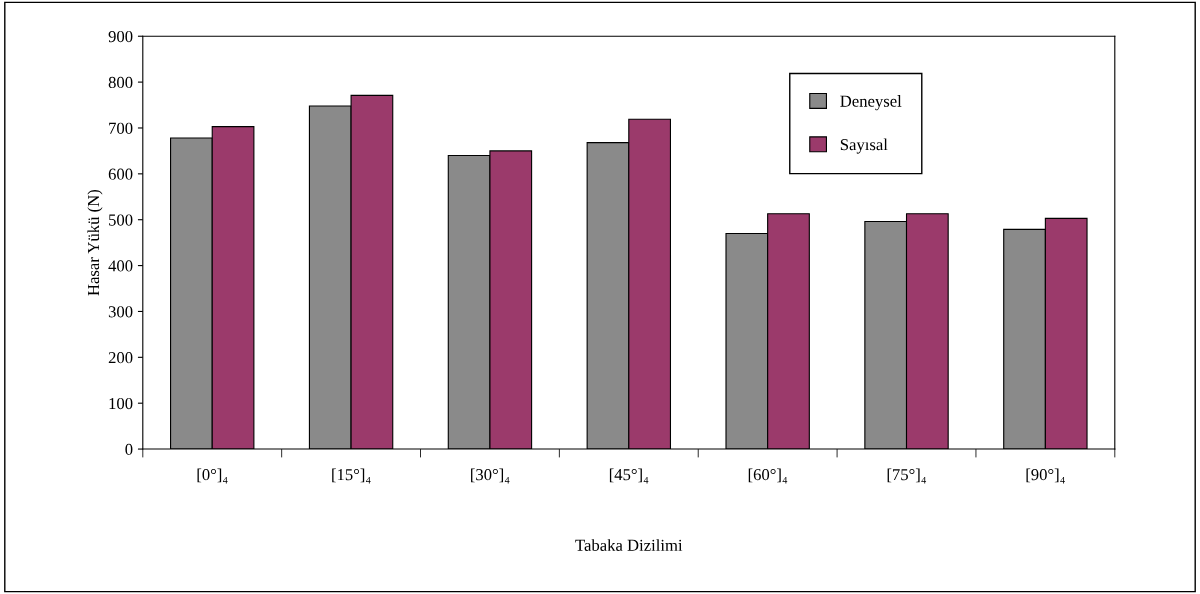  What do you see at coordinates (129, 449) in the screenshot?
I see `y-tick-label: 0` at bounding box center [129, 449].